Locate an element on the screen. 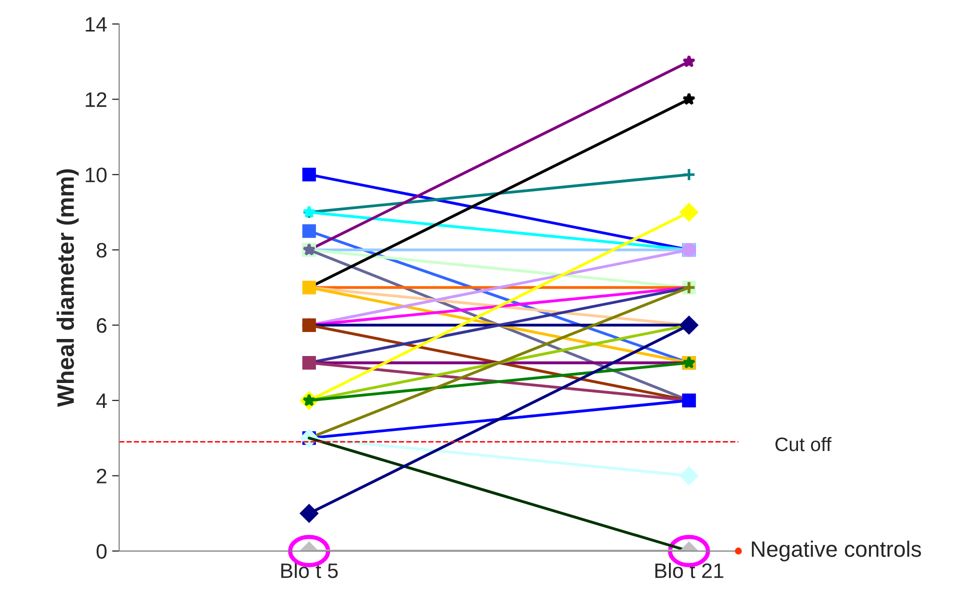 The height and width of the screenshot is (609, 969). y-tick-label: 2 is located at coordinates (101, 476).